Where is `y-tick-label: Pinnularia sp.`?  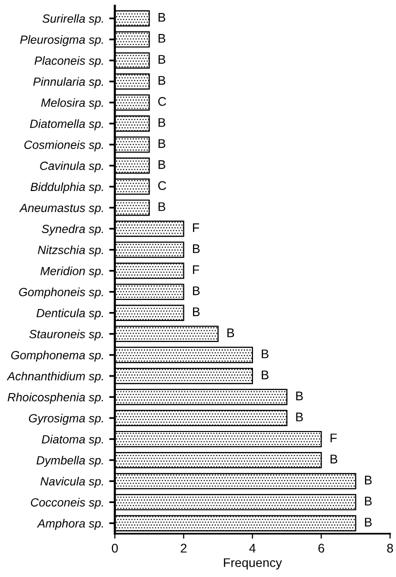
y-tick-label: Pinnularia sp. is located at coordinates (68, 82).